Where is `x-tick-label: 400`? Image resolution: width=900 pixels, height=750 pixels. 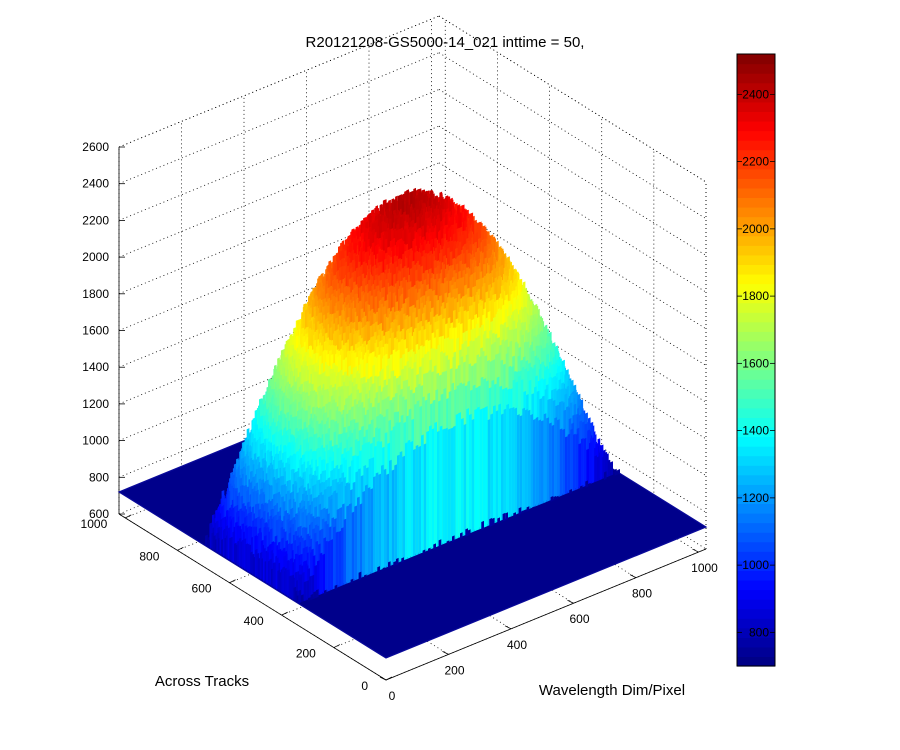
x-tick-label: 400 is located at coordinates (517, 645).